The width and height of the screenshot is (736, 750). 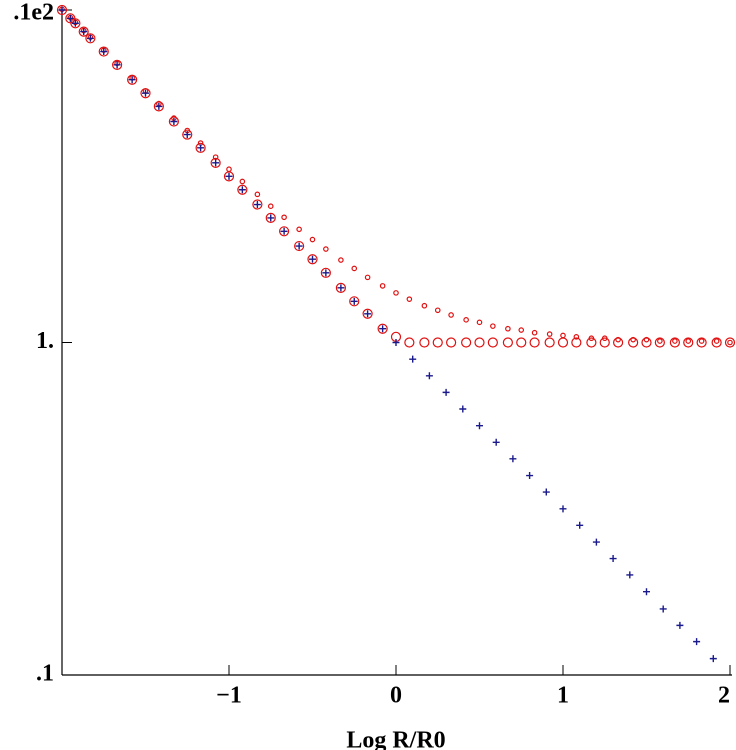 I want to click on x-tick-label: 2, so click(x=724, y=696).